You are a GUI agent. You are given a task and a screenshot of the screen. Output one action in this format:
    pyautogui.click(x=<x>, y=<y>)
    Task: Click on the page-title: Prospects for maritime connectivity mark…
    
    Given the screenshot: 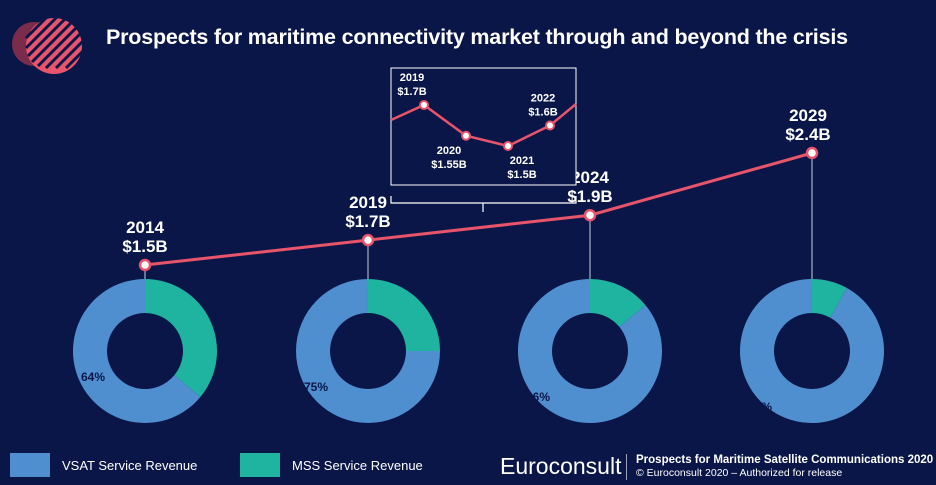 What is the action you would take?
    pyautogui.click(x=477, y=37)
    